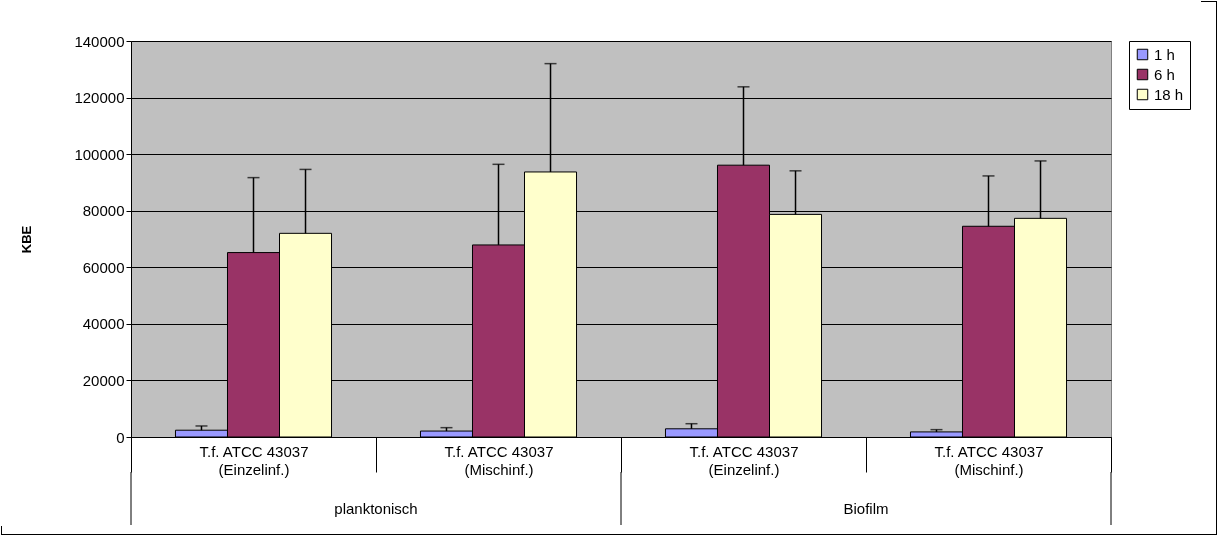  Describe the element at coordinates (866, 508) in the screenshot. I see `text: Biofilm` at that location.